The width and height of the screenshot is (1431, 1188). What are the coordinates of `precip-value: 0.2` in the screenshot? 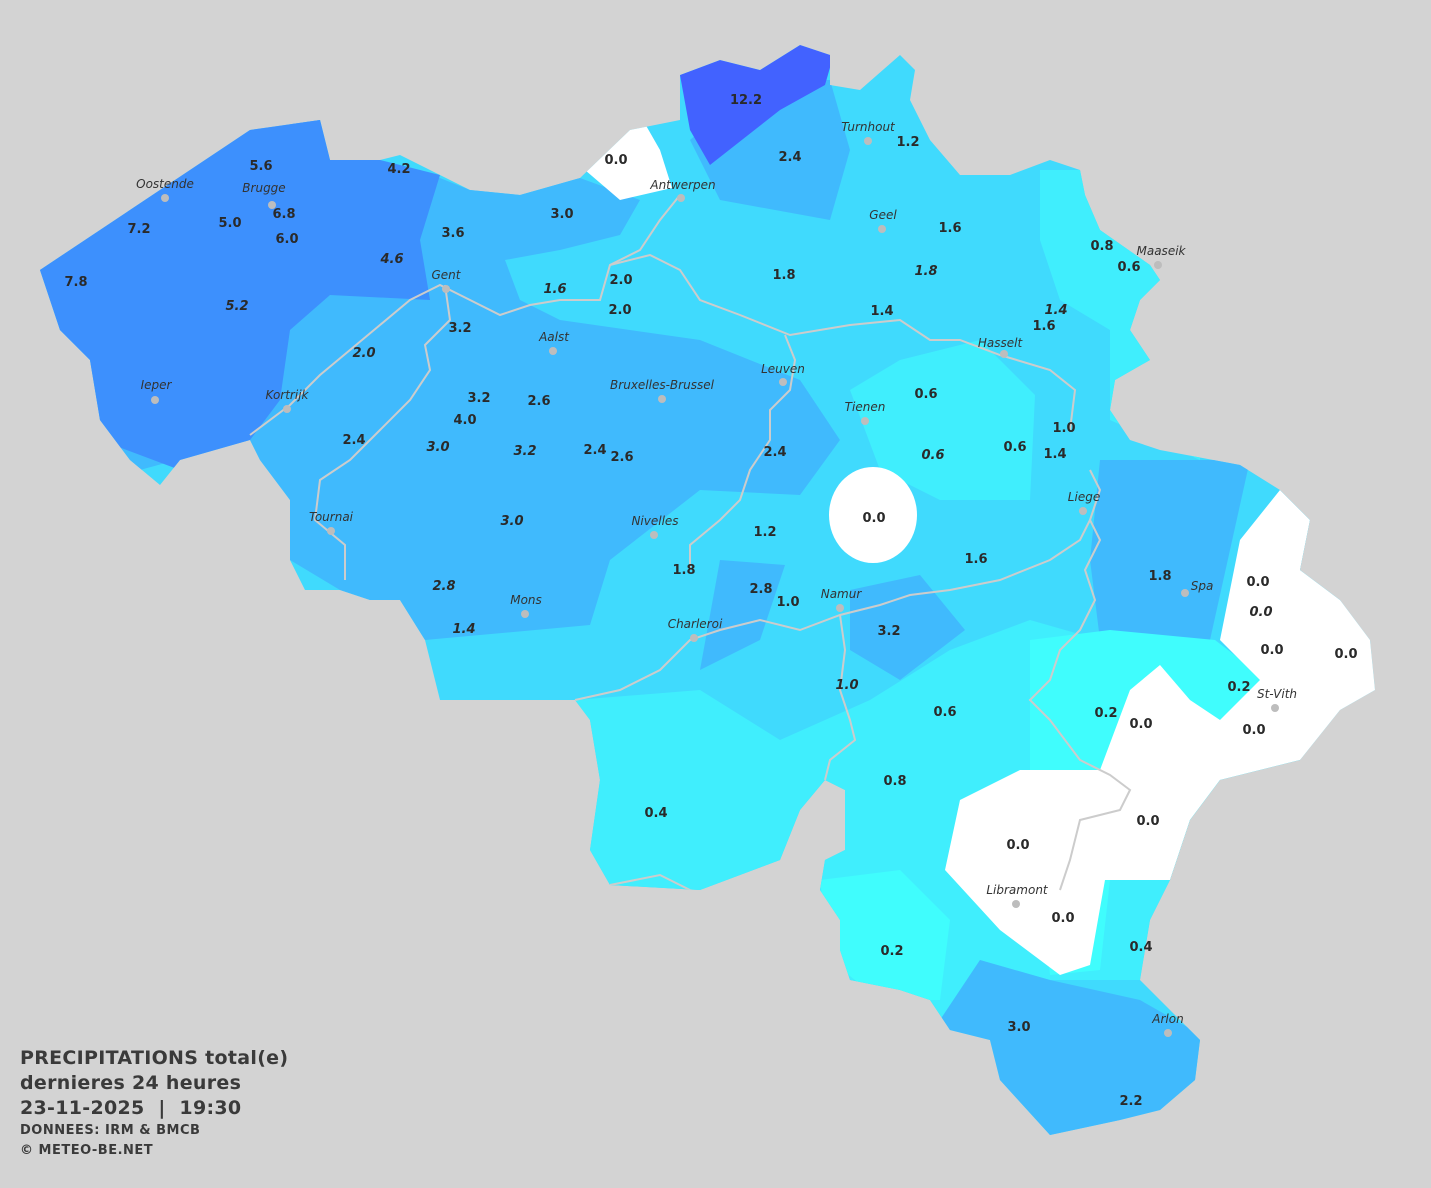 It's located at (1238, 687).